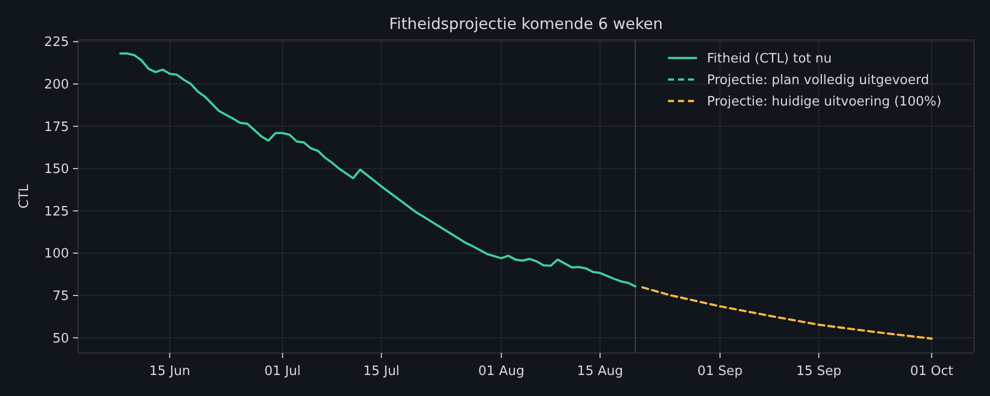 This screenshot has height=396, width=990. Describe the element at coordinates (60, 338) in the screenshot. I see `y-tick-label: 50` at that location.